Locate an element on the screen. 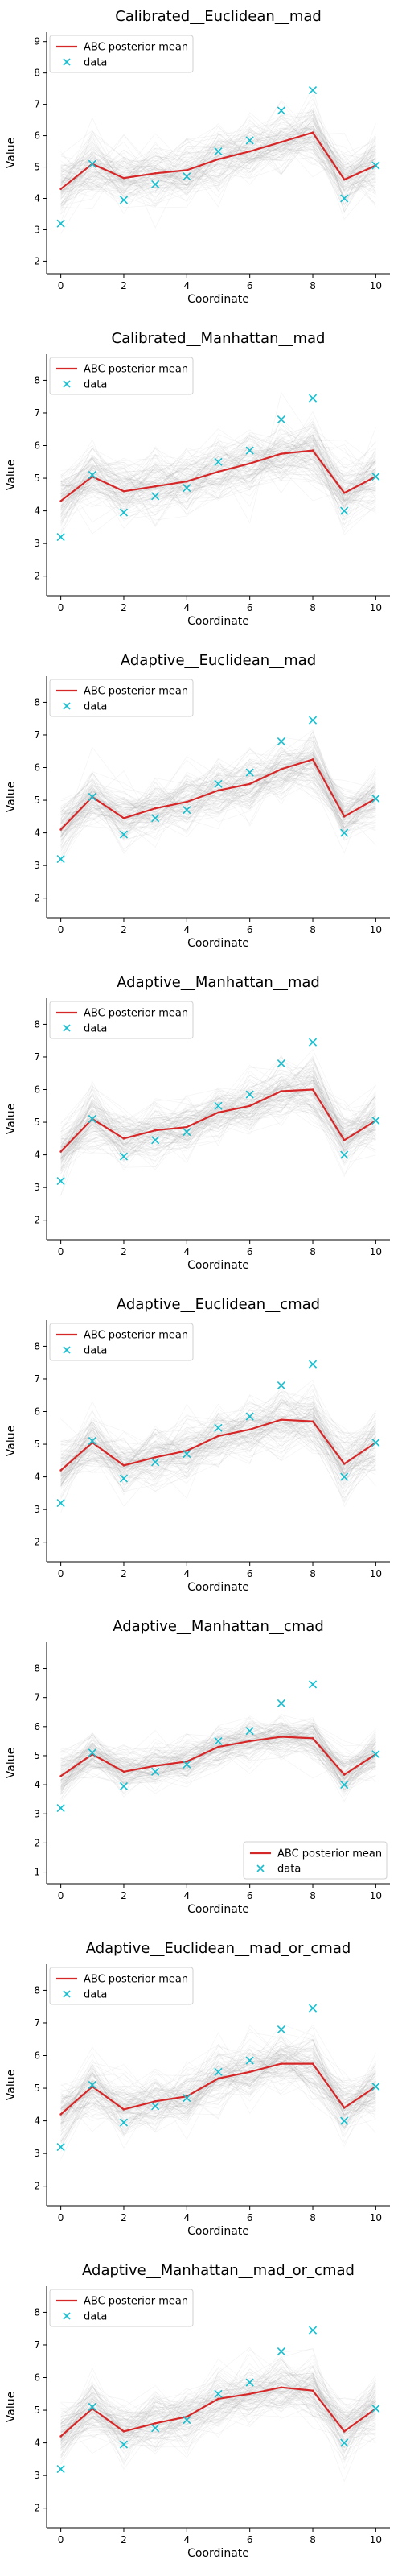 The width and height of the screenshot is (402, 2576). y-tick-label: 6 is located at coordinates (37, 1726).